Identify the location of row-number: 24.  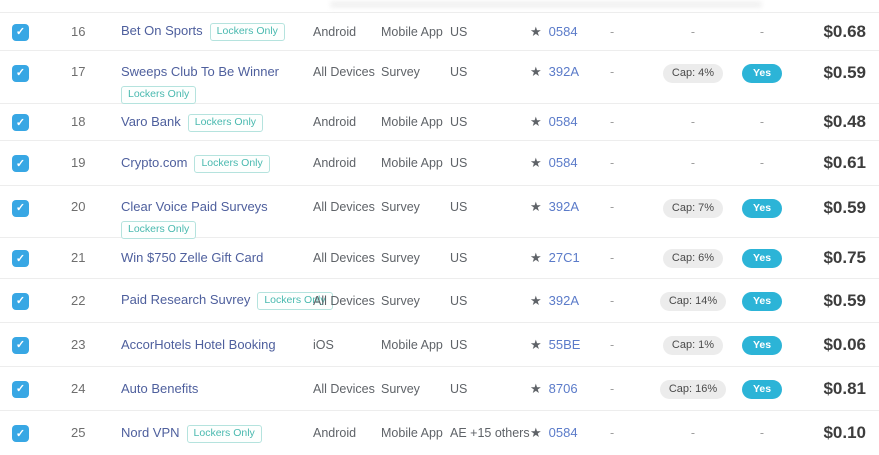
(78, 388).